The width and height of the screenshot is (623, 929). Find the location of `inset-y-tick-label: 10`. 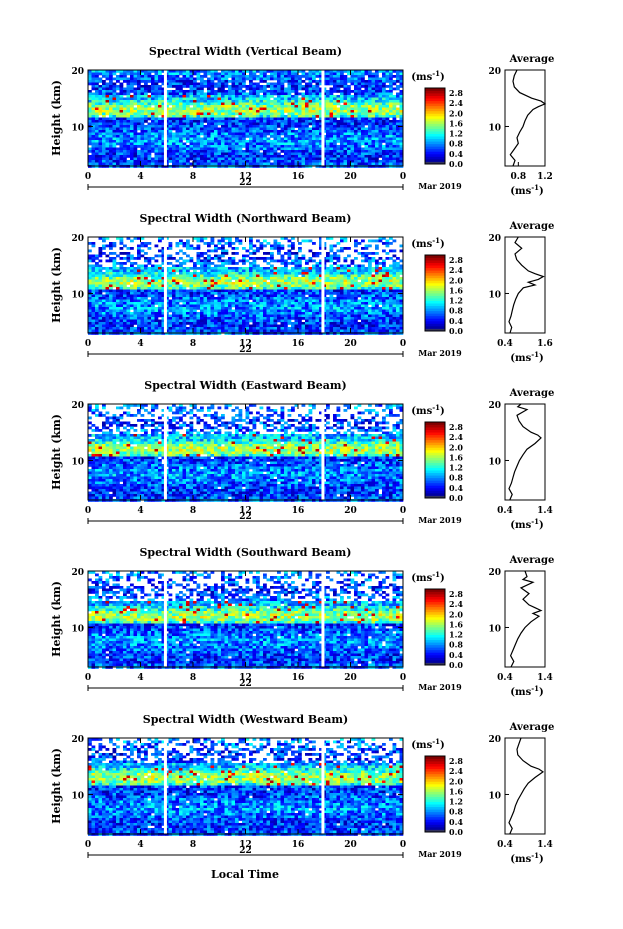

inset-y-tick-label: 10 is located at coordinates (494, 462).